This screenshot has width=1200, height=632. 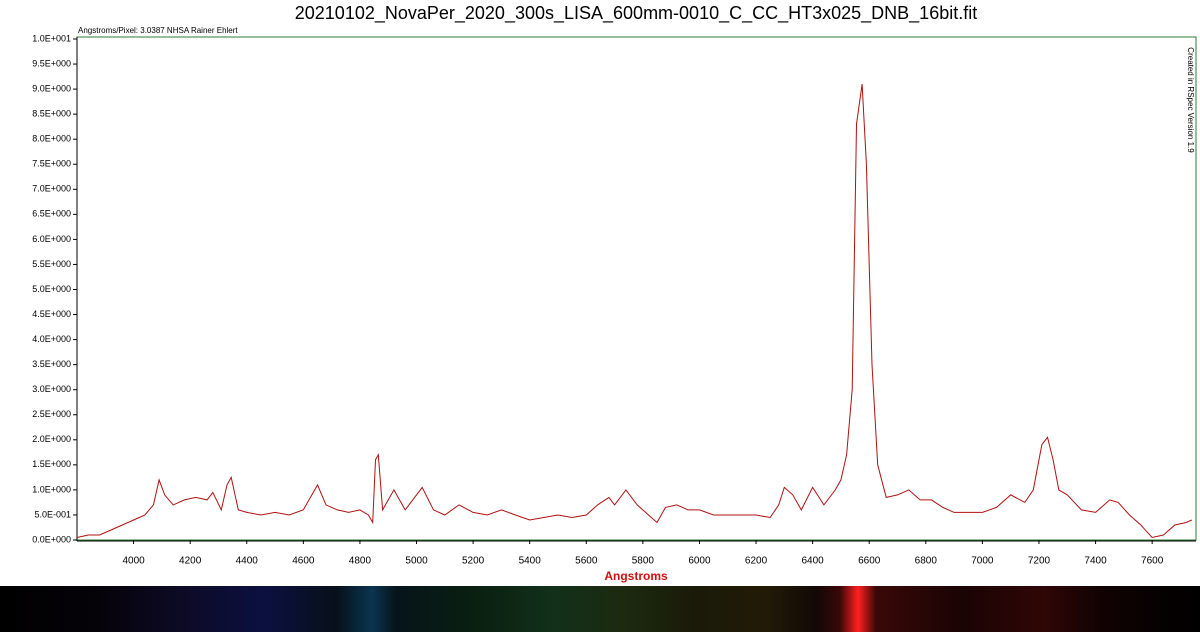 What do you see at coordinates (190, 561) in the screenshot?
I see `x-tick-label: 4200` at bounding box center [190, 561].